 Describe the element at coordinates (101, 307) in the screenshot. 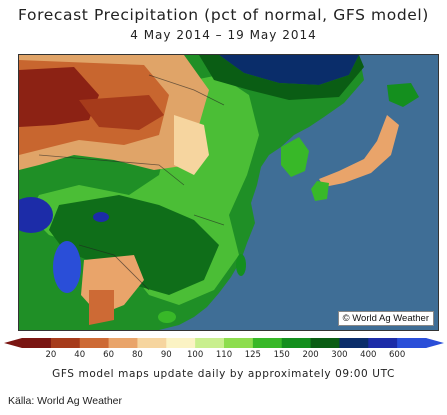

I see `dry-region-south-core` at that location.